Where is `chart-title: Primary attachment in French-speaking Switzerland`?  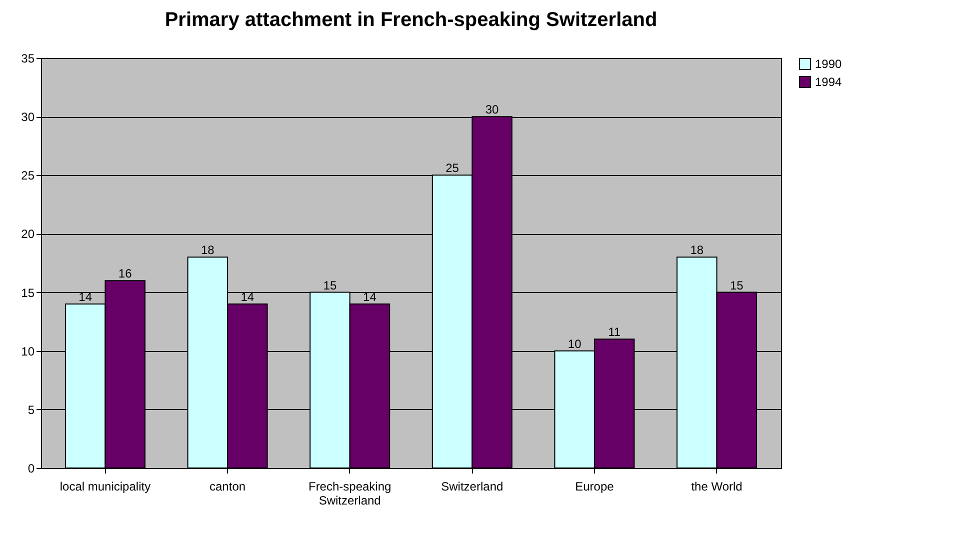
chart-title: Primary attachment in French-speaking Switzerland is located at coordinates (411, 20).